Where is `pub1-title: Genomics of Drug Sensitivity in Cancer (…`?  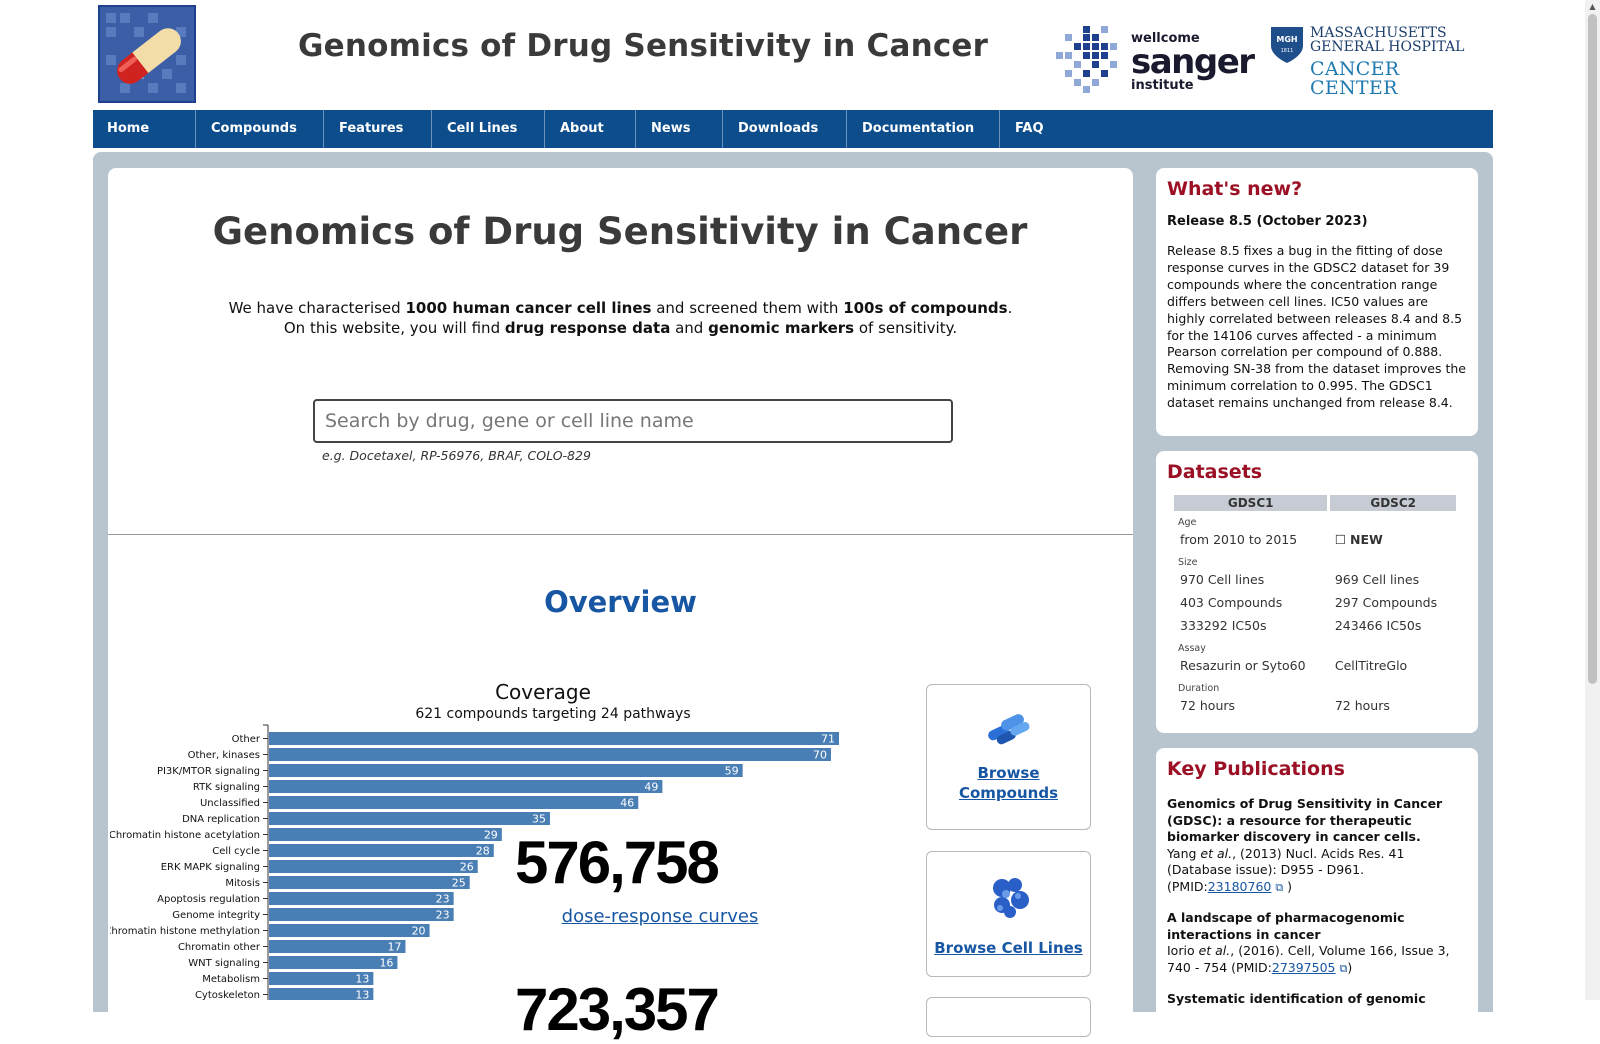 pub1-title: Genomics of Drug Sensitivity in Cancer (… is located at coordinates (1305, 820).